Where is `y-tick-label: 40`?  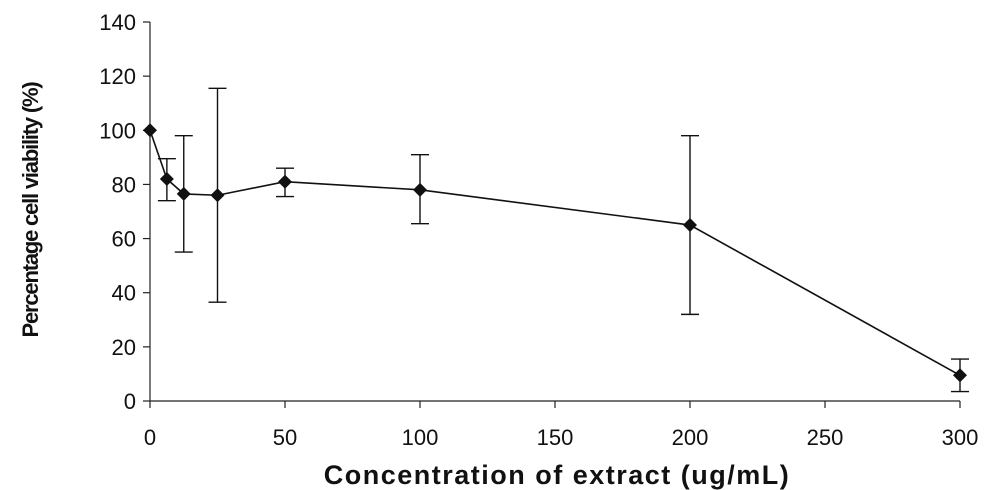 y-tick-label: 40 is located at coordinates (124, 293).